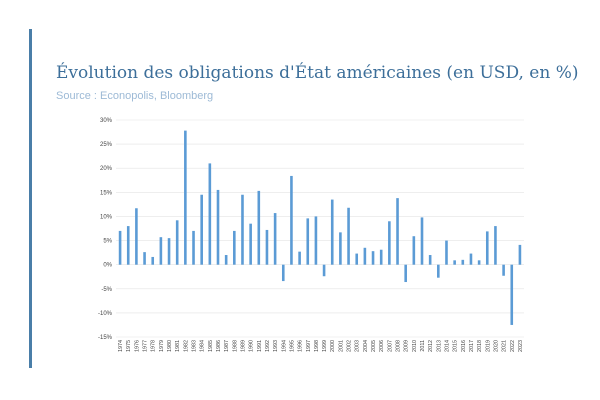  Describe the element at coordinates (325, 346) in the screenshot. I see `x-tick-label: 1999` at that location.